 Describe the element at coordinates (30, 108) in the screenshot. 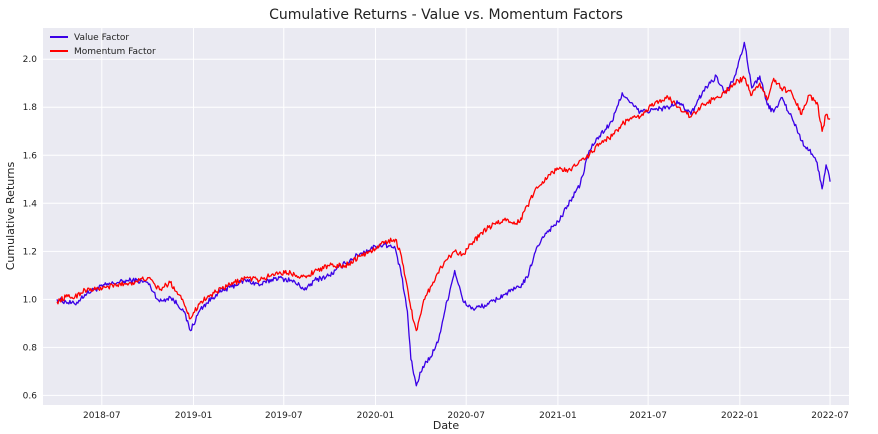

I see `y-tick-label: 1.8` at that location.